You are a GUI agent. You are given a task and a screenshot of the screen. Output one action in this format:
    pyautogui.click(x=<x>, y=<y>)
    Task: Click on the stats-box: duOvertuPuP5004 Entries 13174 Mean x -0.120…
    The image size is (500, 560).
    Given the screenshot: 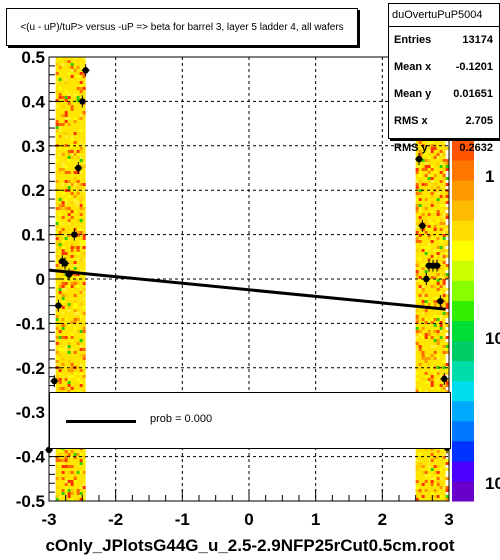 What is the action you would take?
    pyautogui.click(x=444, y=78)
    